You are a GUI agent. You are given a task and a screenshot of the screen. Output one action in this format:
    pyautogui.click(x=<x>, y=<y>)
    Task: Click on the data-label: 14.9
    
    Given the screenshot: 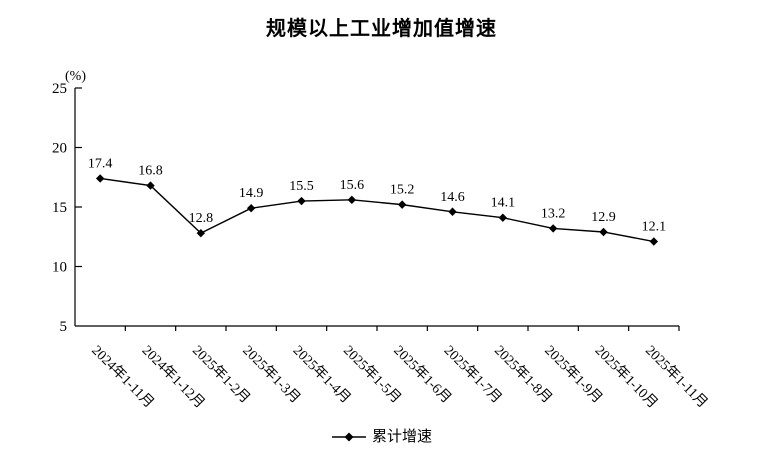 What is the action you would take?
    pyautogui.click(x=251, y=193)
    